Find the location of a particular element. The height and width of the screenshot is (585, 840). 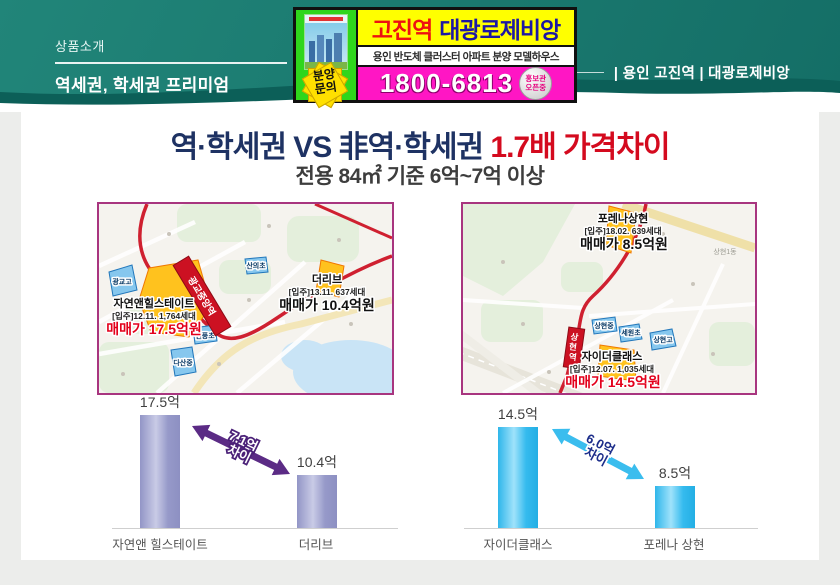

open-badge-line2: 오픈중 is located at coordinates (536, 87).